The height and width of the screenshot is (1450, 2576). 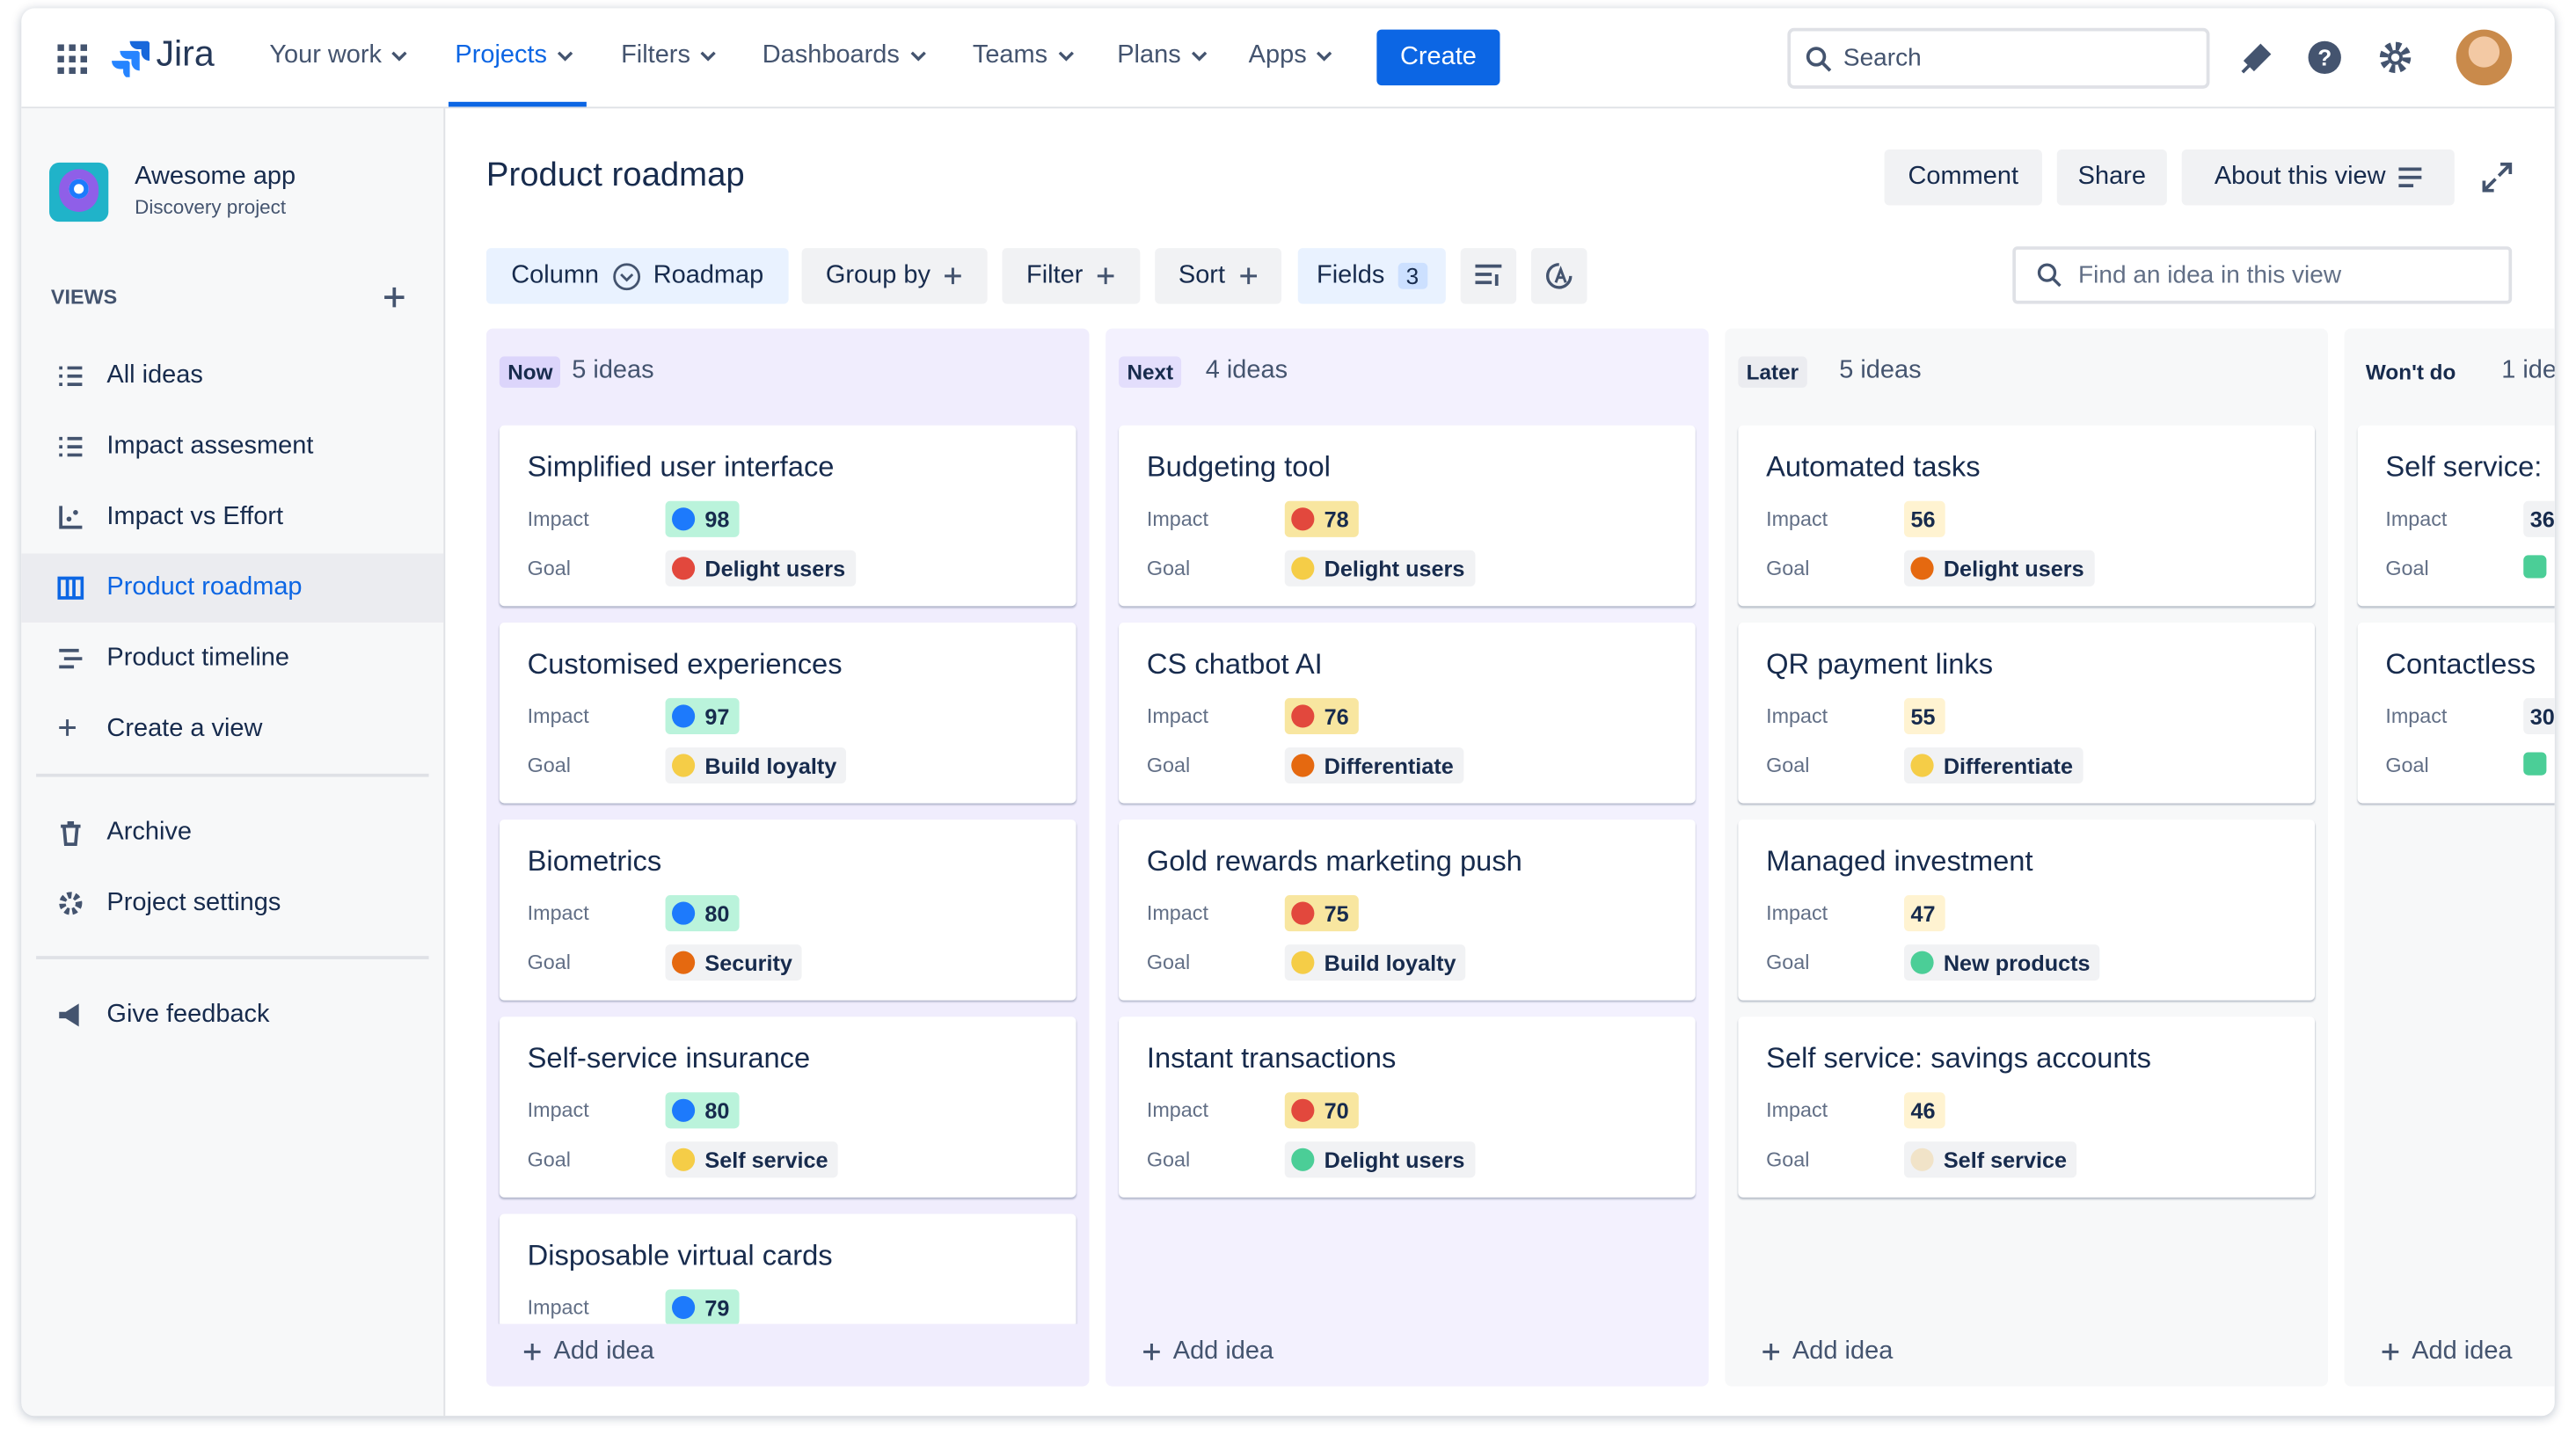 What do you see at coordinates (1071, 276) in the screenshot?
I see `toolbar-button: Filter` at bounding box center [1071, 276].